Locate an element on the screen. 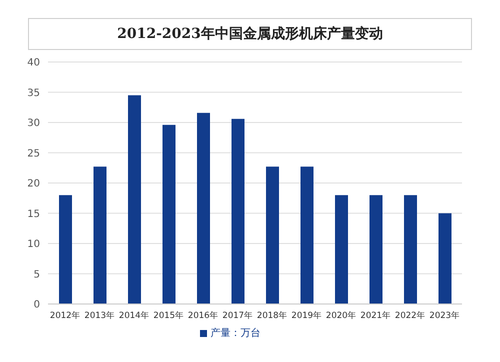 The width and height of the screenshot is (500, 362). y-tick-label: 30 is located at coordinates (33, 124).